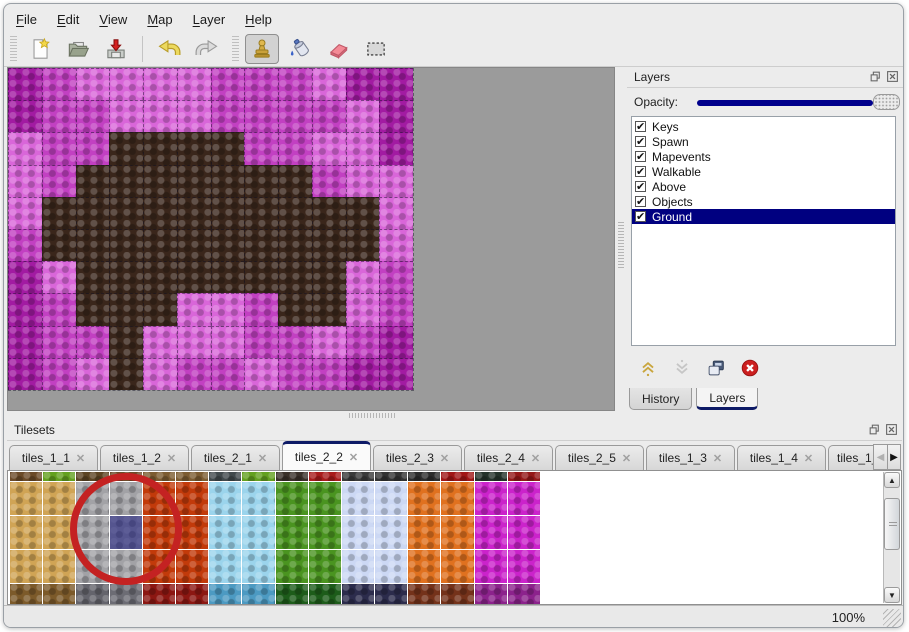 The height and width of the screenshot is (632, 909). What do you see at coordinates (338, 49) in the screenshot?
I see `eraser-tool-button` at bounding box center [338, 49].